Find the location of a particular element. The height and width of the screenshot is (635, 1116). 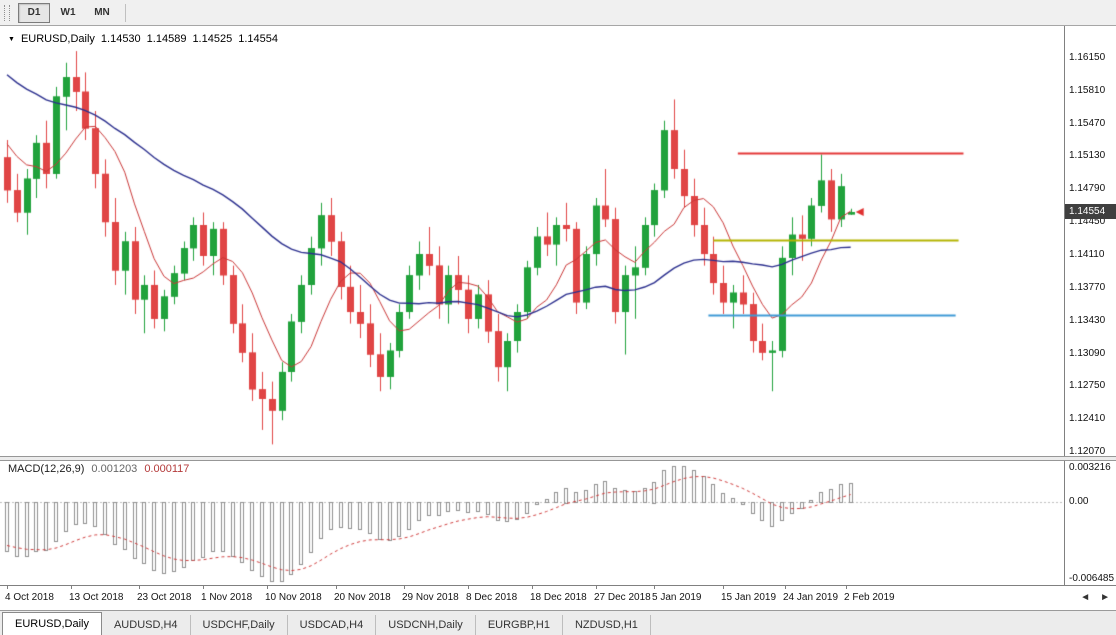

tab-eurgbp-h1: EURGBP,H1 is located at coordinates (519, 625).